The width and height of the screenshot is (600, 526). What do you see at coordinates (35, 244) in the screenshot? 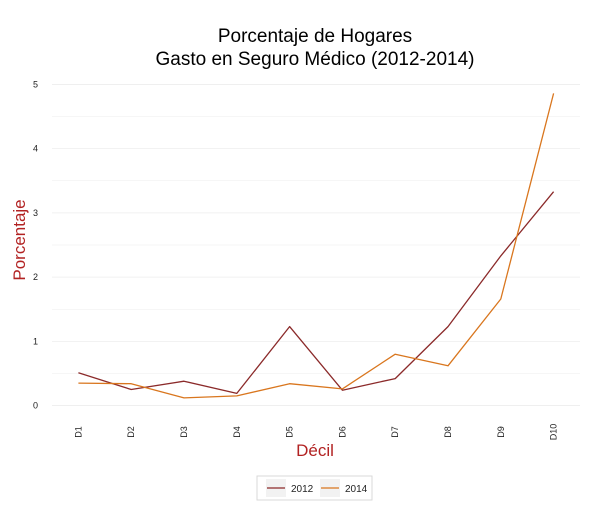
I see `y-axis-ticks: 0 1 2 3 4 5` at bounding box center [35, 244].